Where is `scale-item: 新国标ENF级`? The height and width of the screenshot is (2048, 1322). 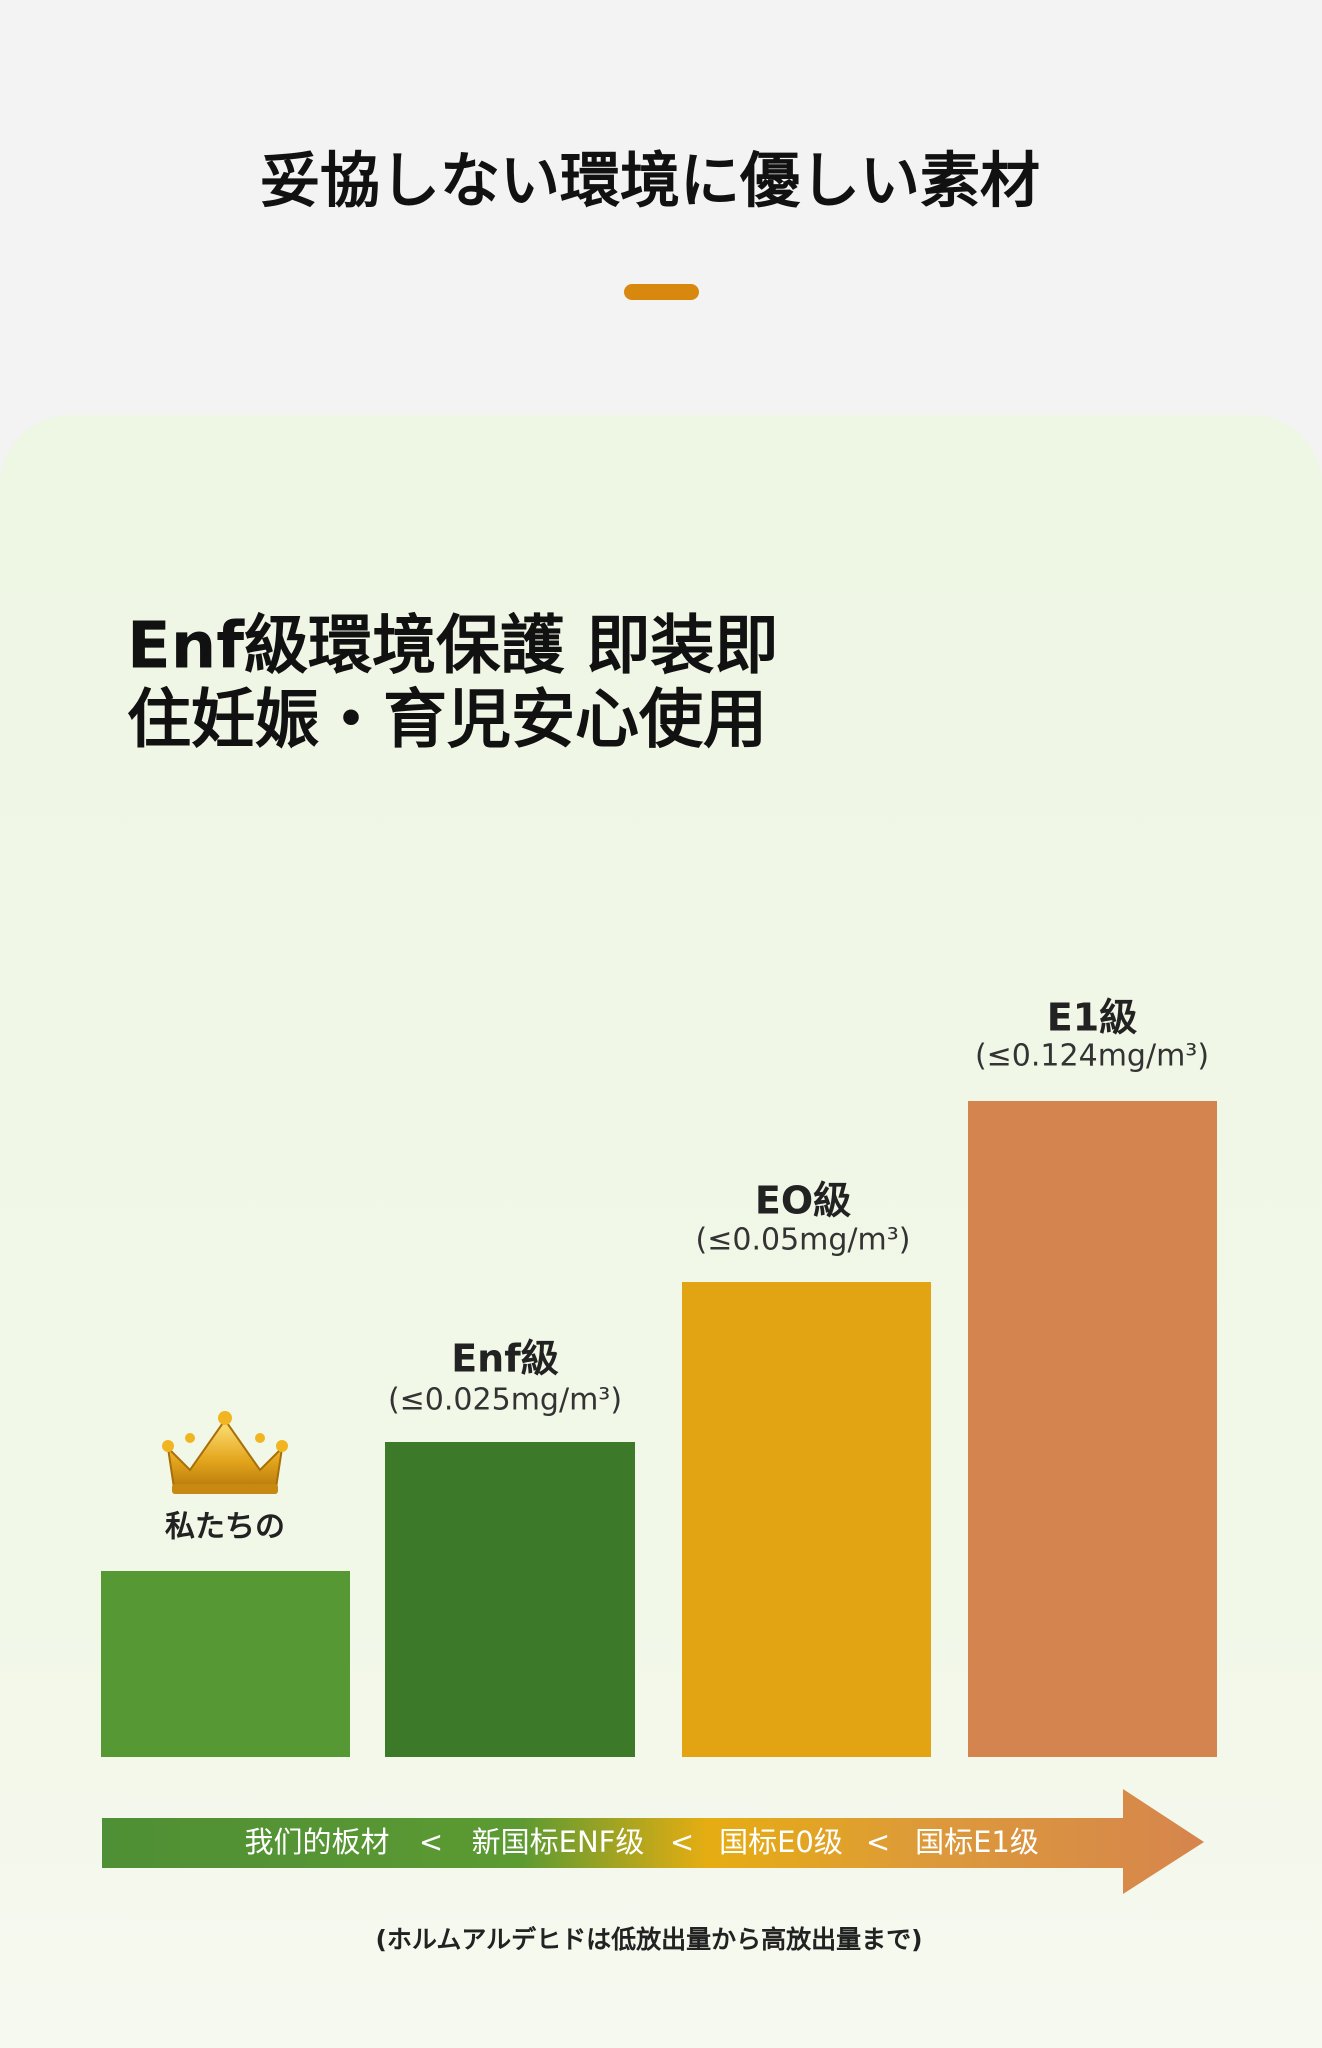
scale-item: 新国标ENF级 is located at coordinates (558, 1842).